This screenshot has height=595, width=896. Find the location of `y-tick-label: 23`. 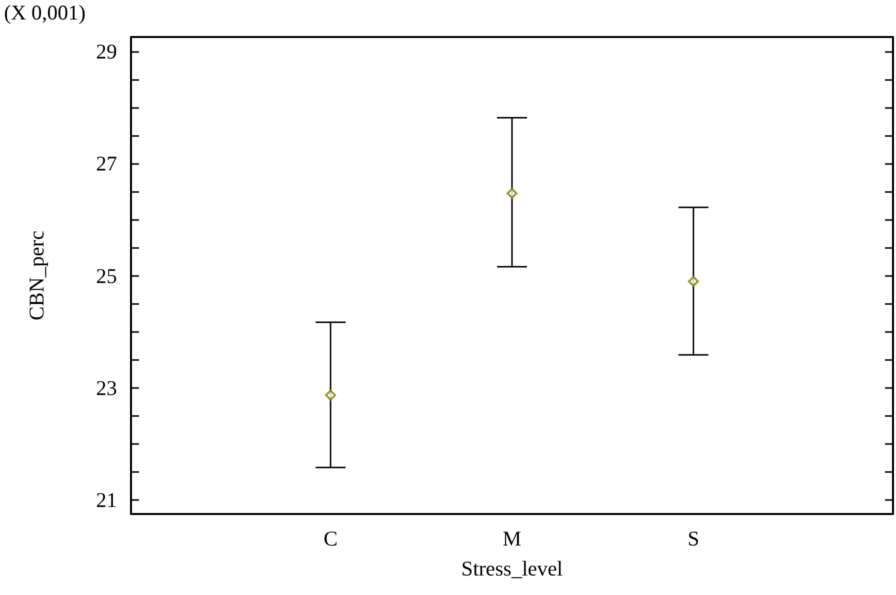

y-tick-label: 23 is located at coordinates (106, 388).